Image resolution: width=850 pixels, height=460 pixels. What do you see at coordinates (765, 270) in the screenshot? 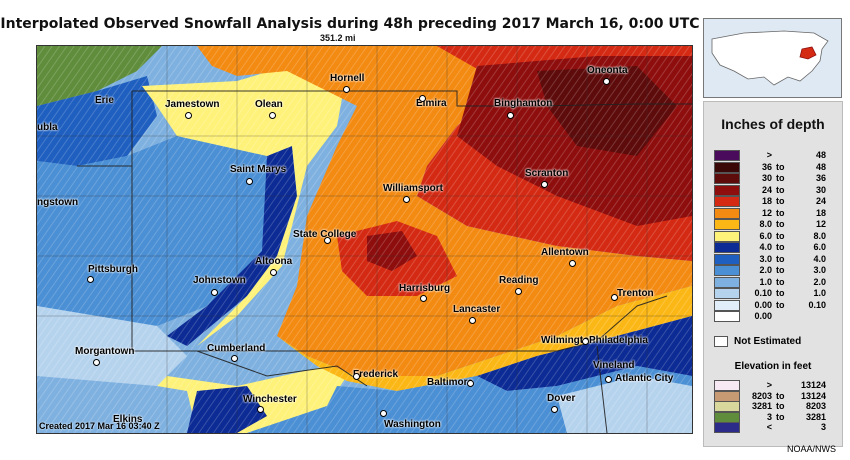
I see `depth-bin-low: 2.0` at bounding box center [765, 270].